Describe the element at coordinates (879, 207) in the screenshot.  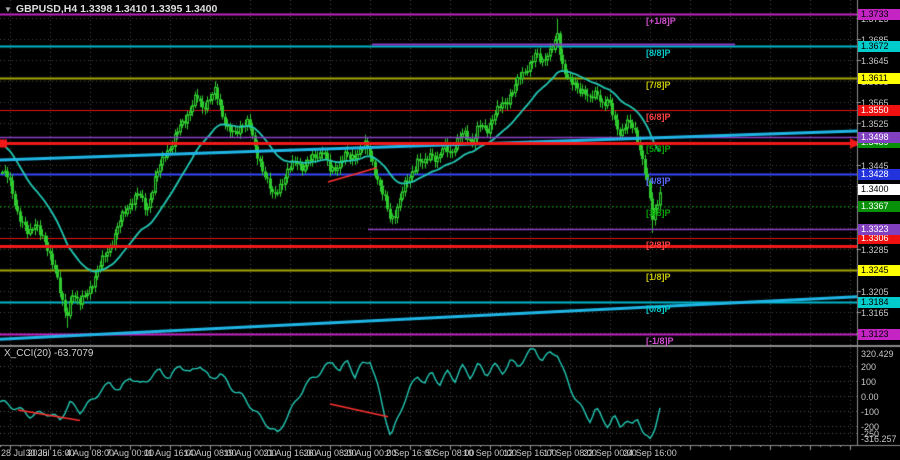
I see `murrey-price-label: 1.3367` at that location.